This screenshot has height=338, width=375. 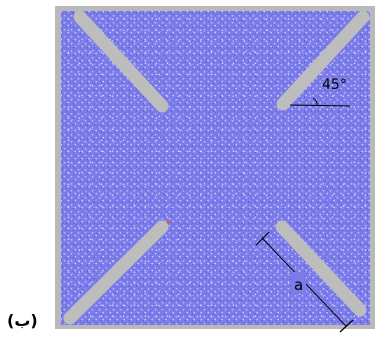 I want to click on frame-top, so click(x=215, y=8).